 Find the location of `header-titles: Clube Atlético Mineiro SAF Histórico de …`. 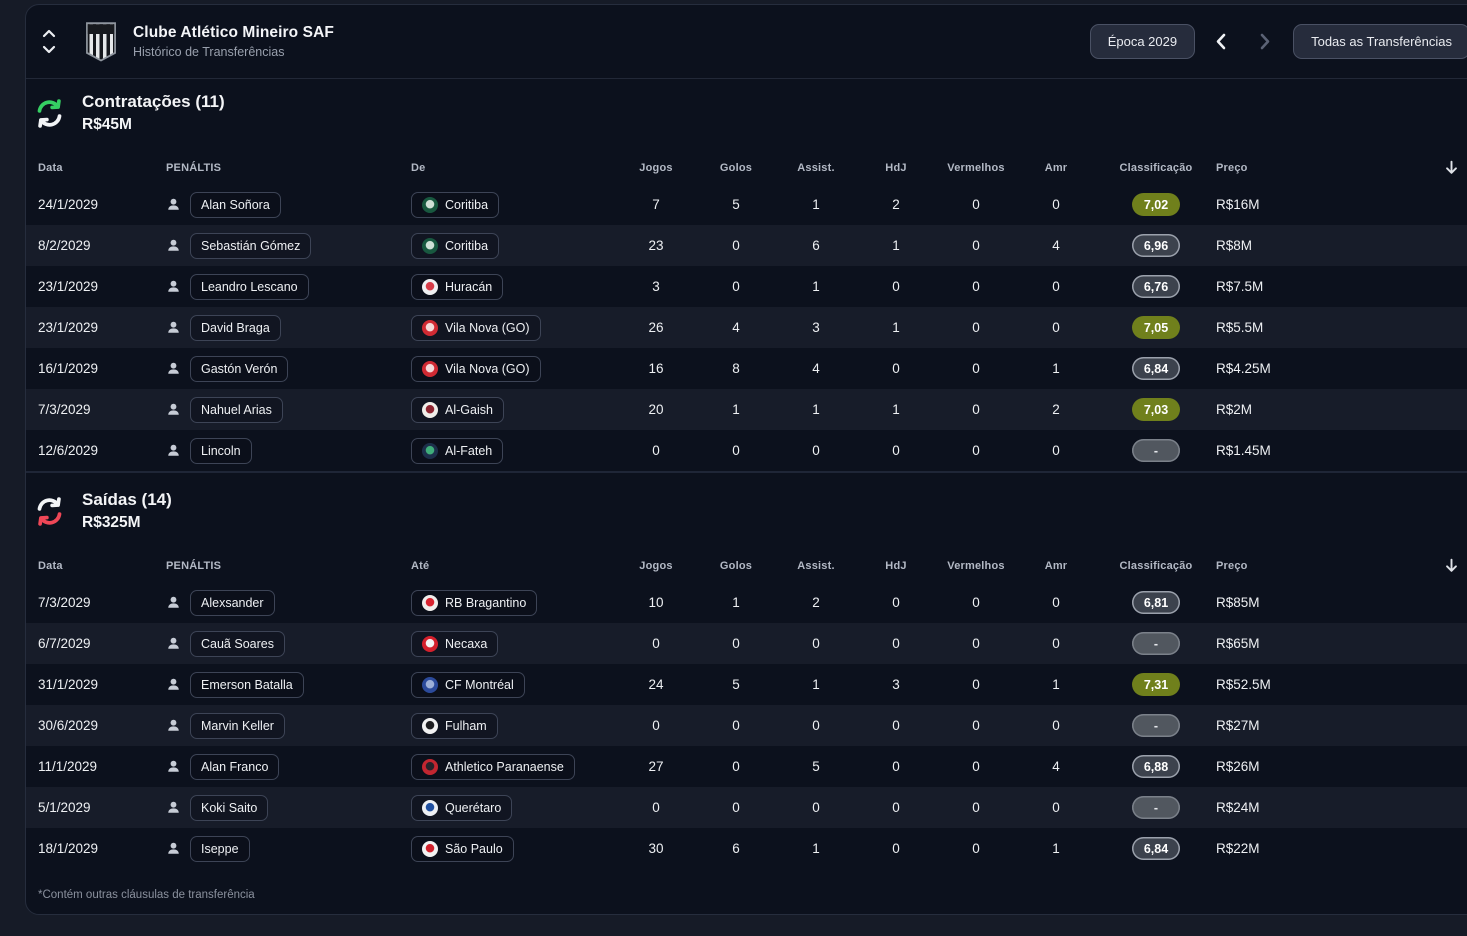

header-titles: Clube Atlético Mineiro SAF Histórico de … is located at coordinates (233, 41).